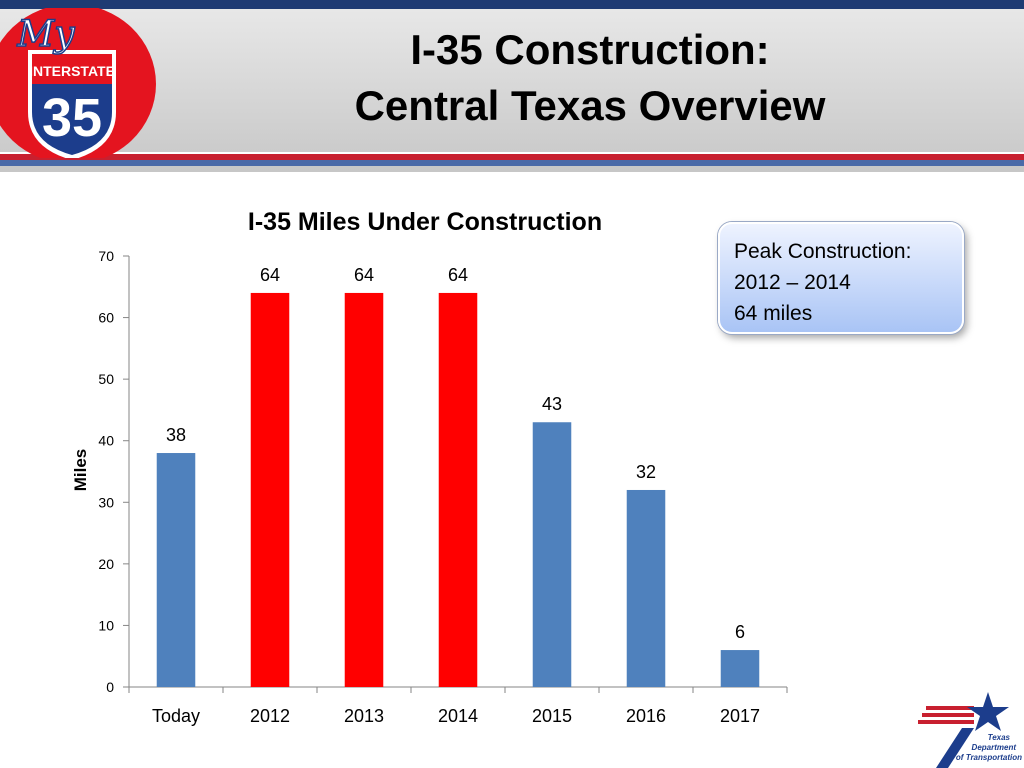 This screenshot has width=1024, height=768. What do you see at coordinates (823, 251) in the screenshot?
I see `callout-line1: Peak Construction:` at bounding box center [823, 251].